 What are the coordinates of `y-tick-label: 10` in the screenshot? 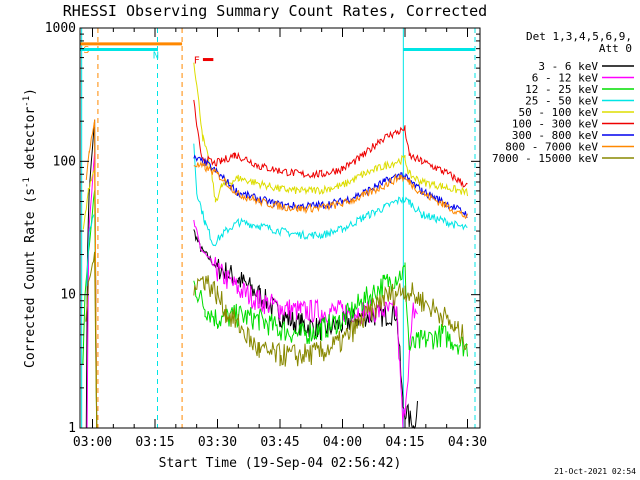 It's located at (68, 295).